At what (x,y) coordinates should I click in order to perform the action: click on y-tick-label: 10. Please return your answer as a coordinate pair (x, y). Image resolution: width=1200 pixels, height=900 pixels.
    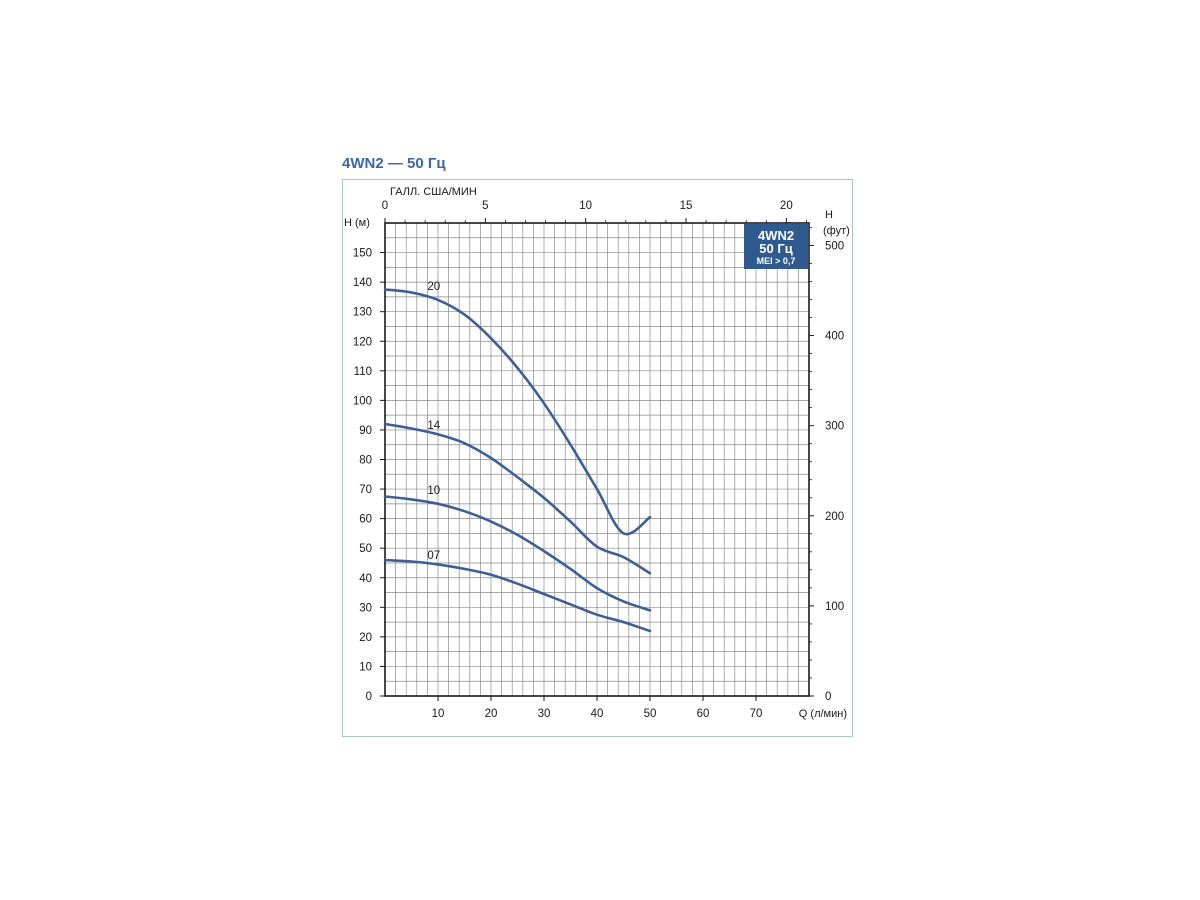
    Looking at the image, I should click on (365, 667).